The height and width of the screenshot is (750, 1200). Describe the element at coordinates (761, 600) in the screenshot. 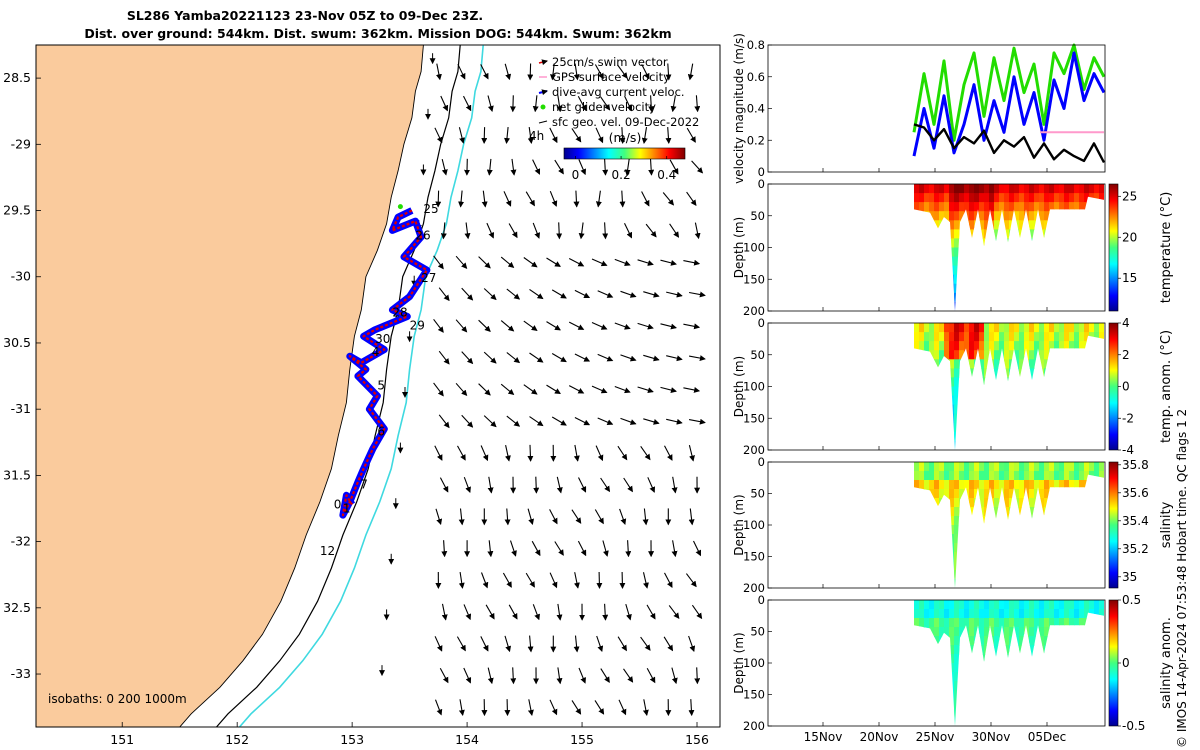

I see `y-tick-label: 0` at that location.